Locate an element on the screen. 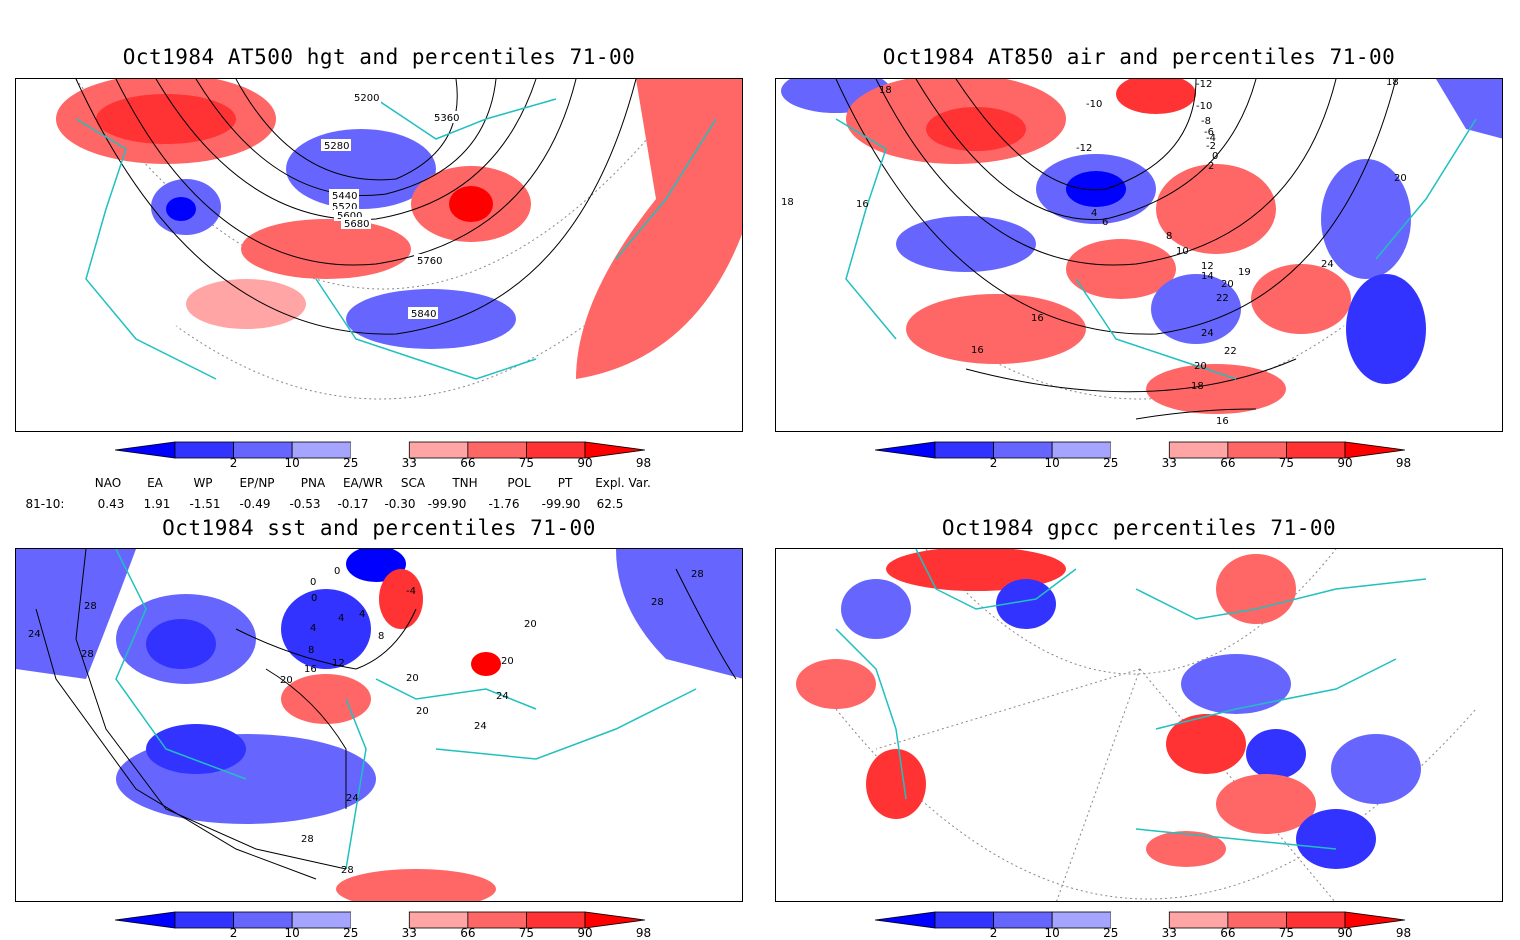 Image resolution: width=1520 pixels, height=940 pixels. contour-label: 22 is located at coordinates (1222, 298).